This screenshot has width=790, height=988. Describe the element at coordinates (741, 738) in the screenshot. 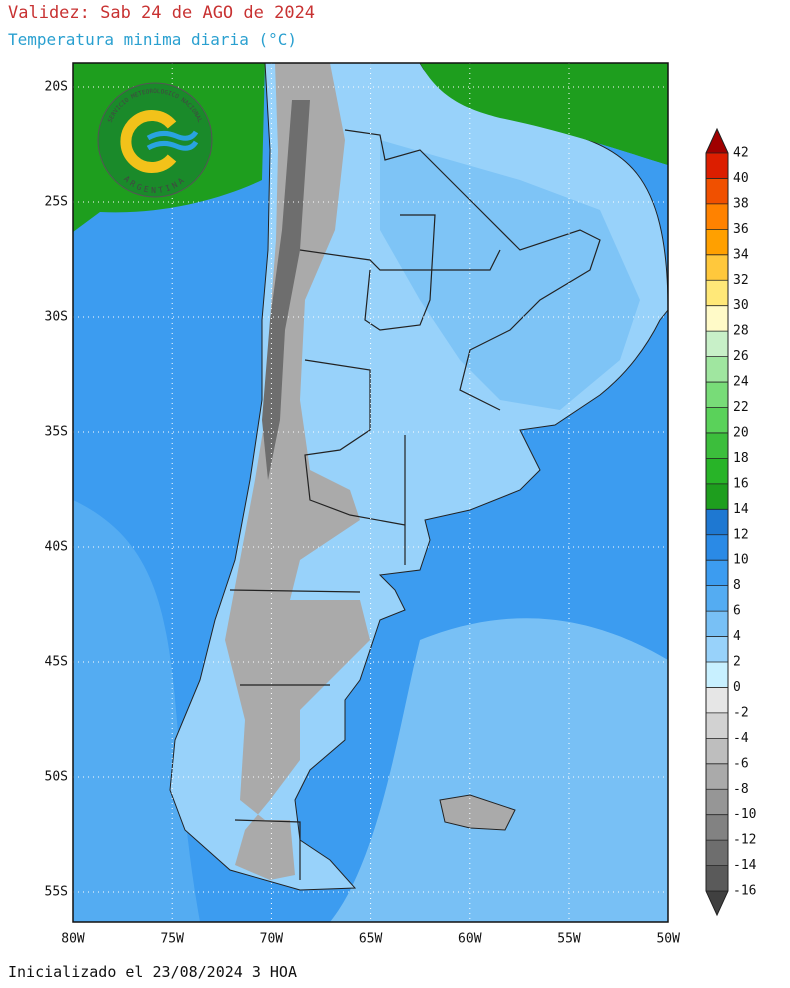

I see `colorbar-label: -4` at that location.